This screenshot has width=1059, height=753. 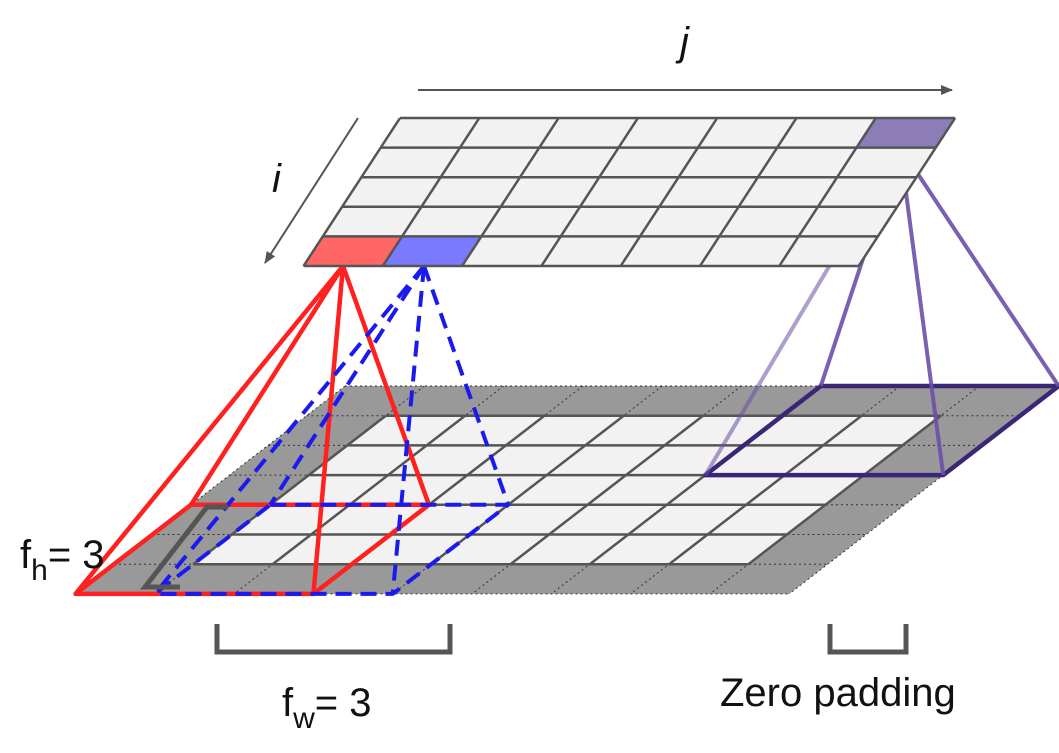 What do you see at coordinates (183, 547) in the screenshot?
I see `fh-bracket` at bounding box center [183, 547].